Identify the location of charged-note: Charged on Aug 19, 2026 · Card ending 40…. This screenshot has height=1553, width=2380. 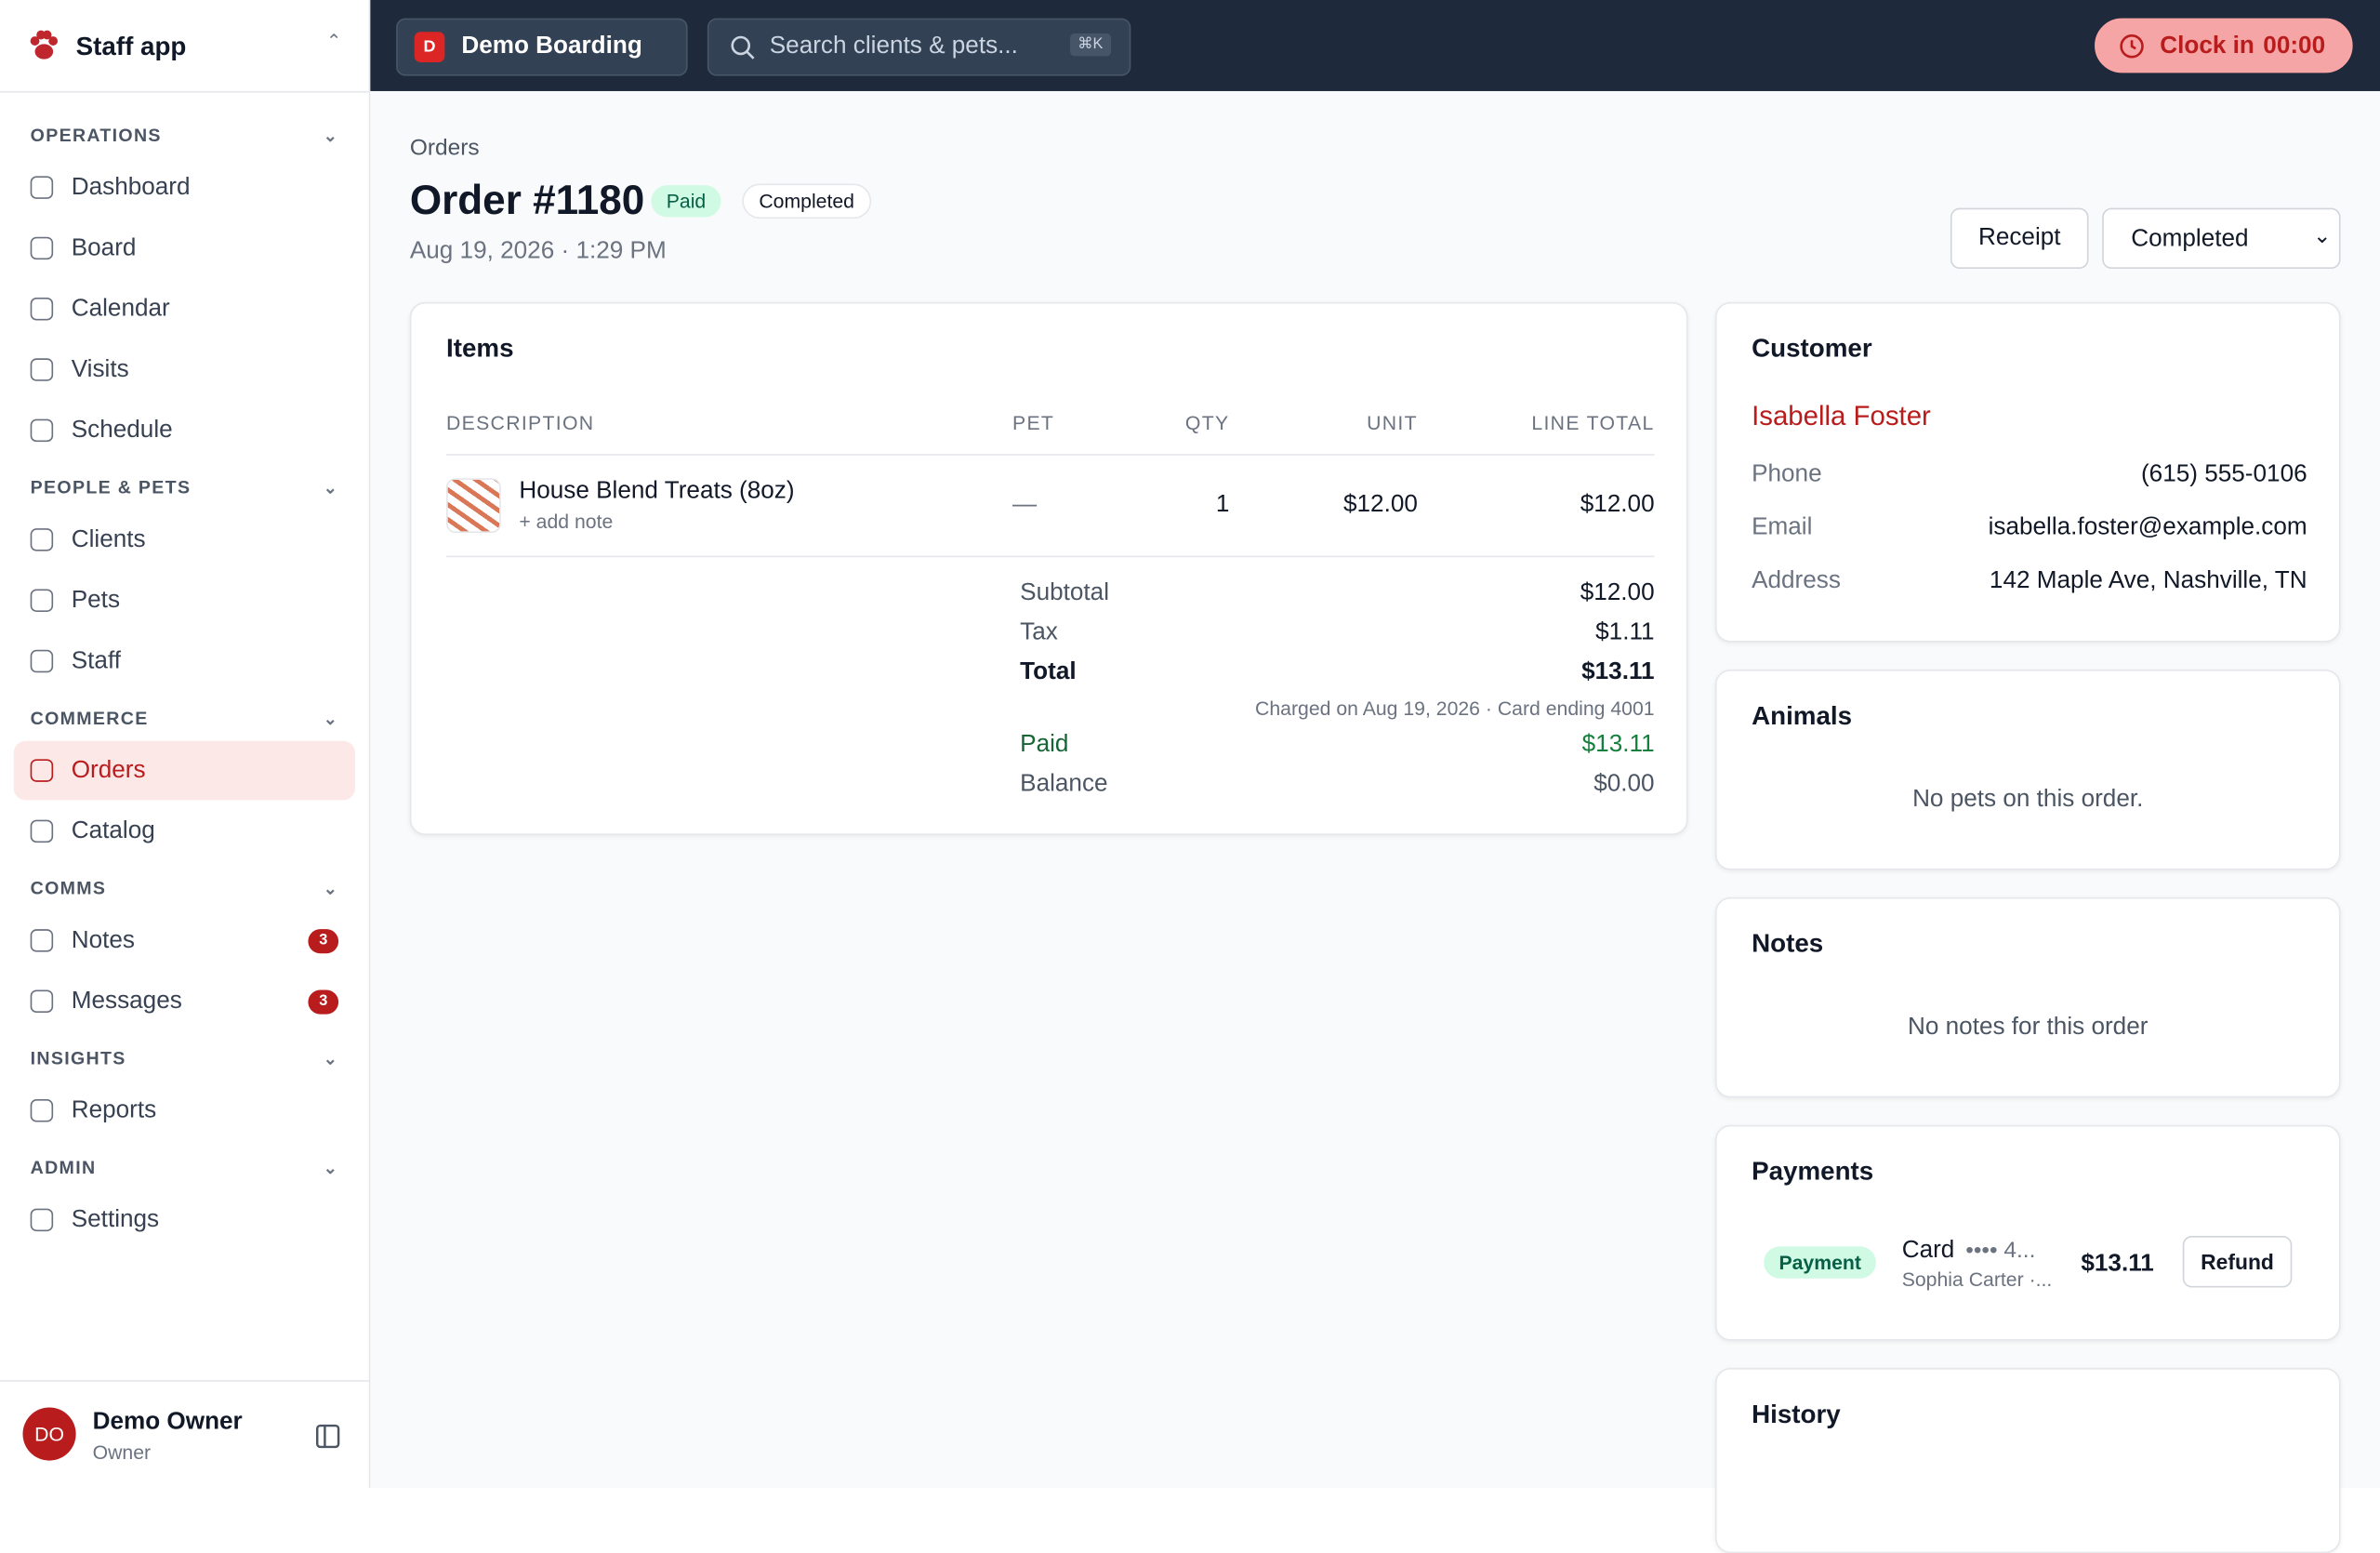
(1455, 708).